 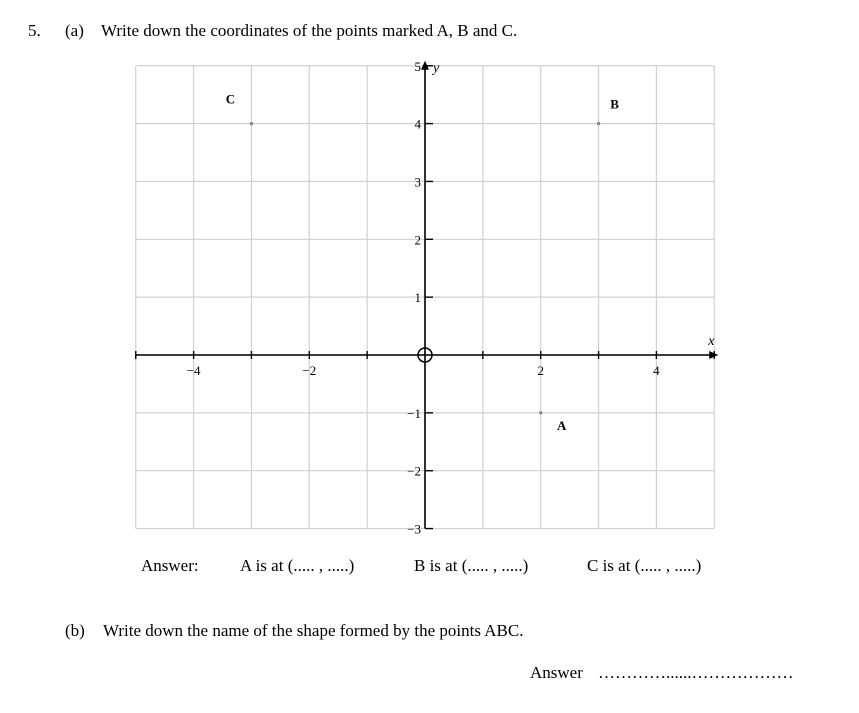 What do you see at coordinates (170, 565) in the screenshot?
I see `answer-label: Answer:` at bounding box center [170, 565].